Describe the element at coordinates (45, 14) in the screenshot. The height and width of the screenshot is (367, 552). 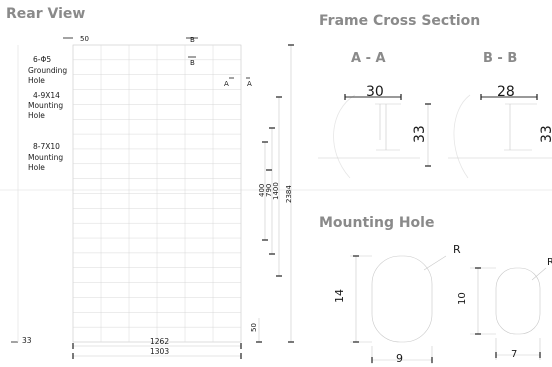
I see `rear-view-title: Rear View` at that location.